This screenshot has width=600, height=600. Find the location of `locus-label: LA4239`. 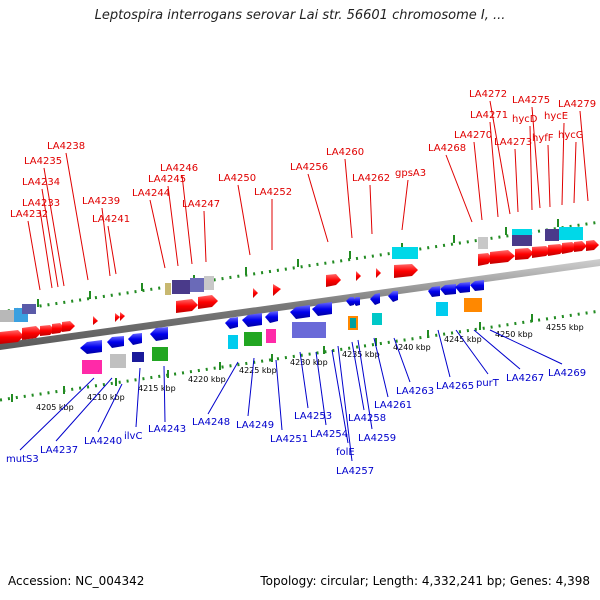

locus-label: LA4239 is located at coordinates (101, 201).